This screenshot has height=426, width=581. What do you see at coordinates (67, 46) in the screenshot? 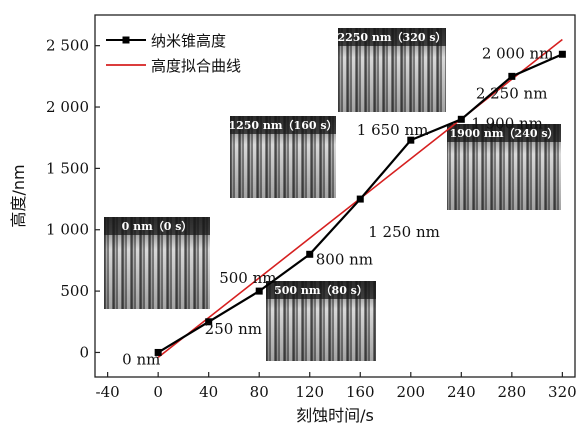
I see `y-tick-label: 2 500` at bounding box center [67, 46].